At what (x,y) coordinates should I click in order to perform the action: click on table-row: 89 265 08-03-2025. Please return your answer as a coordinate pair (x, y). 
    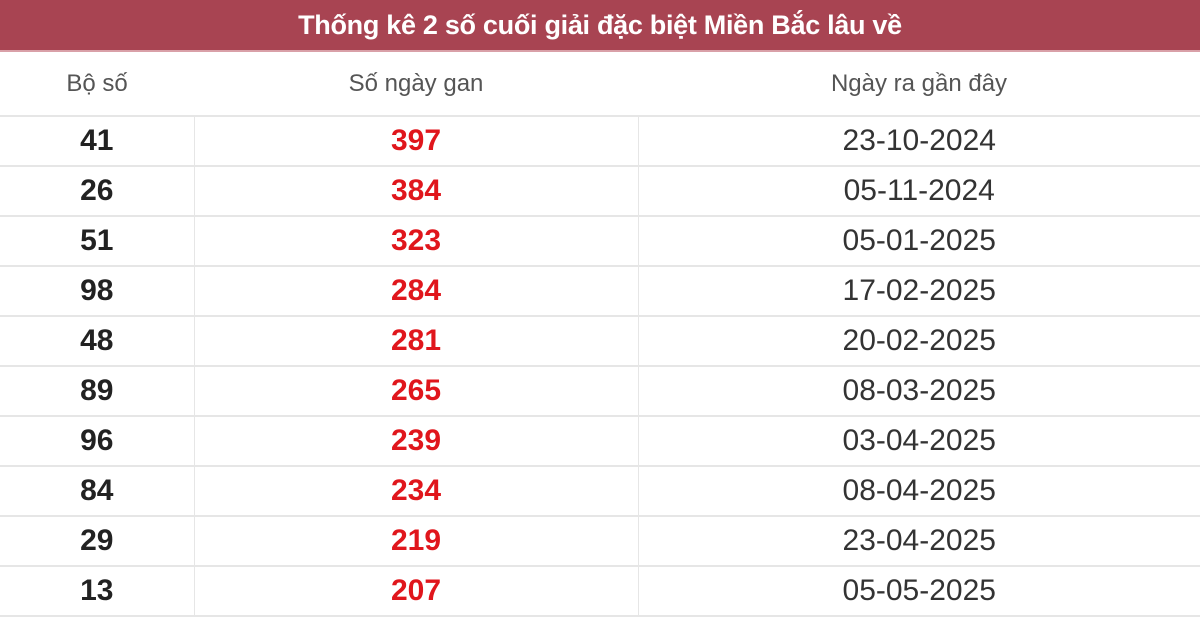
    Looking at the image, I should click on (600, 391).